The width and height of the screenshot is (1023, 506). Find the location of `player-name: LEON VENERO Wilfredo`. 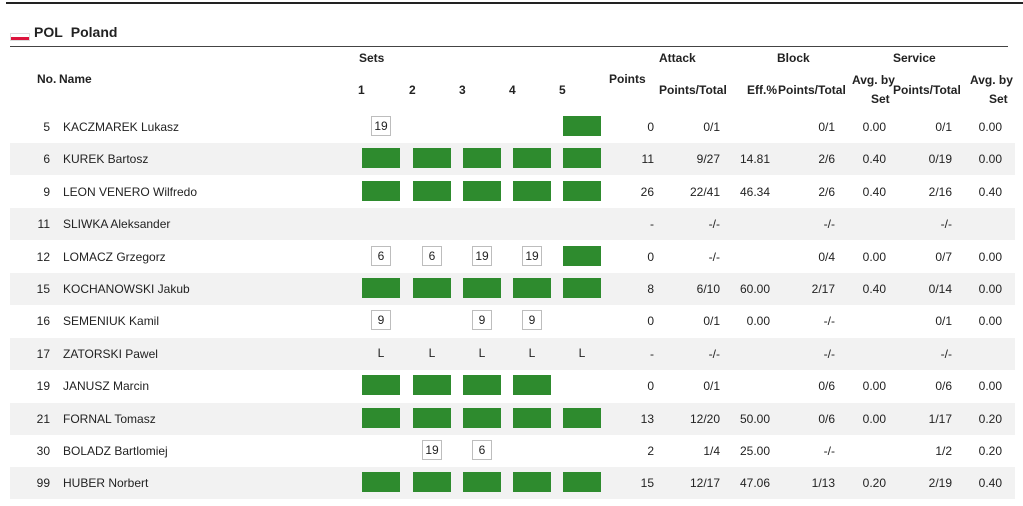

player-name: LEON VENERO Wilfredo is located at coordinates (130, 192).